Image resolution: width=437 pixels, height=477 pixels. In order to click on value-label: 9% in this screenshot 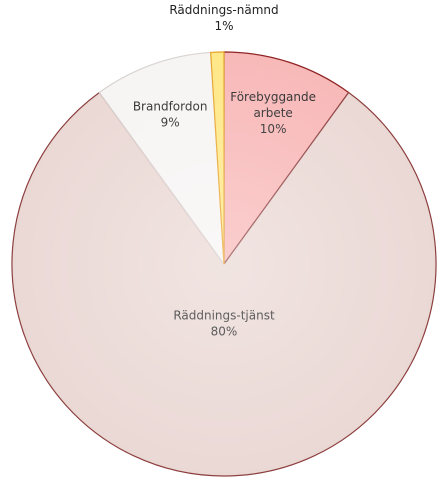, I will do `click(170, 122)`.